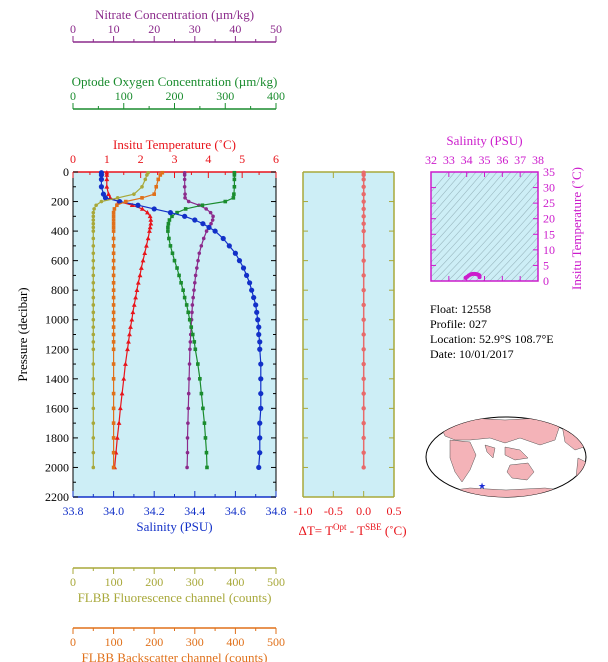 The width and height of the screenshot is (608, 662). What do you see at coordinates (141, 159) in the screenshot?
I see `temperature-tick-label: 2` at bounding box center [141, 159].